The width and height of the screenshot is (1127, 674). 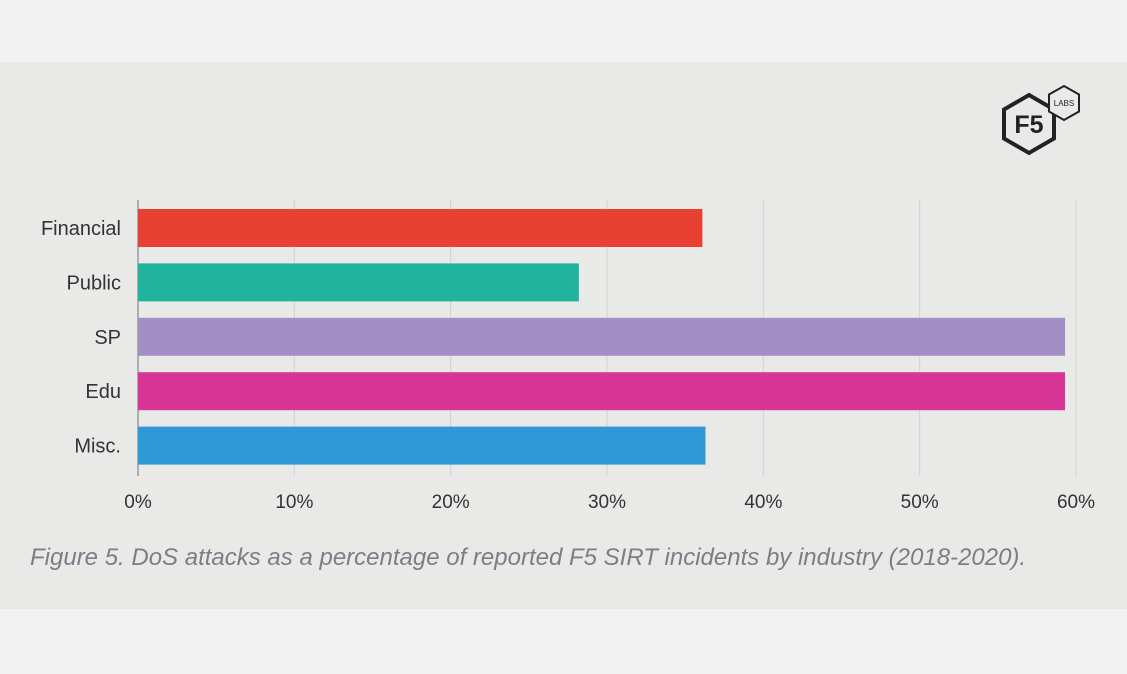 I want to click on category-labels: Financial Public SP Edu Misc., so click(x=81, y=338).